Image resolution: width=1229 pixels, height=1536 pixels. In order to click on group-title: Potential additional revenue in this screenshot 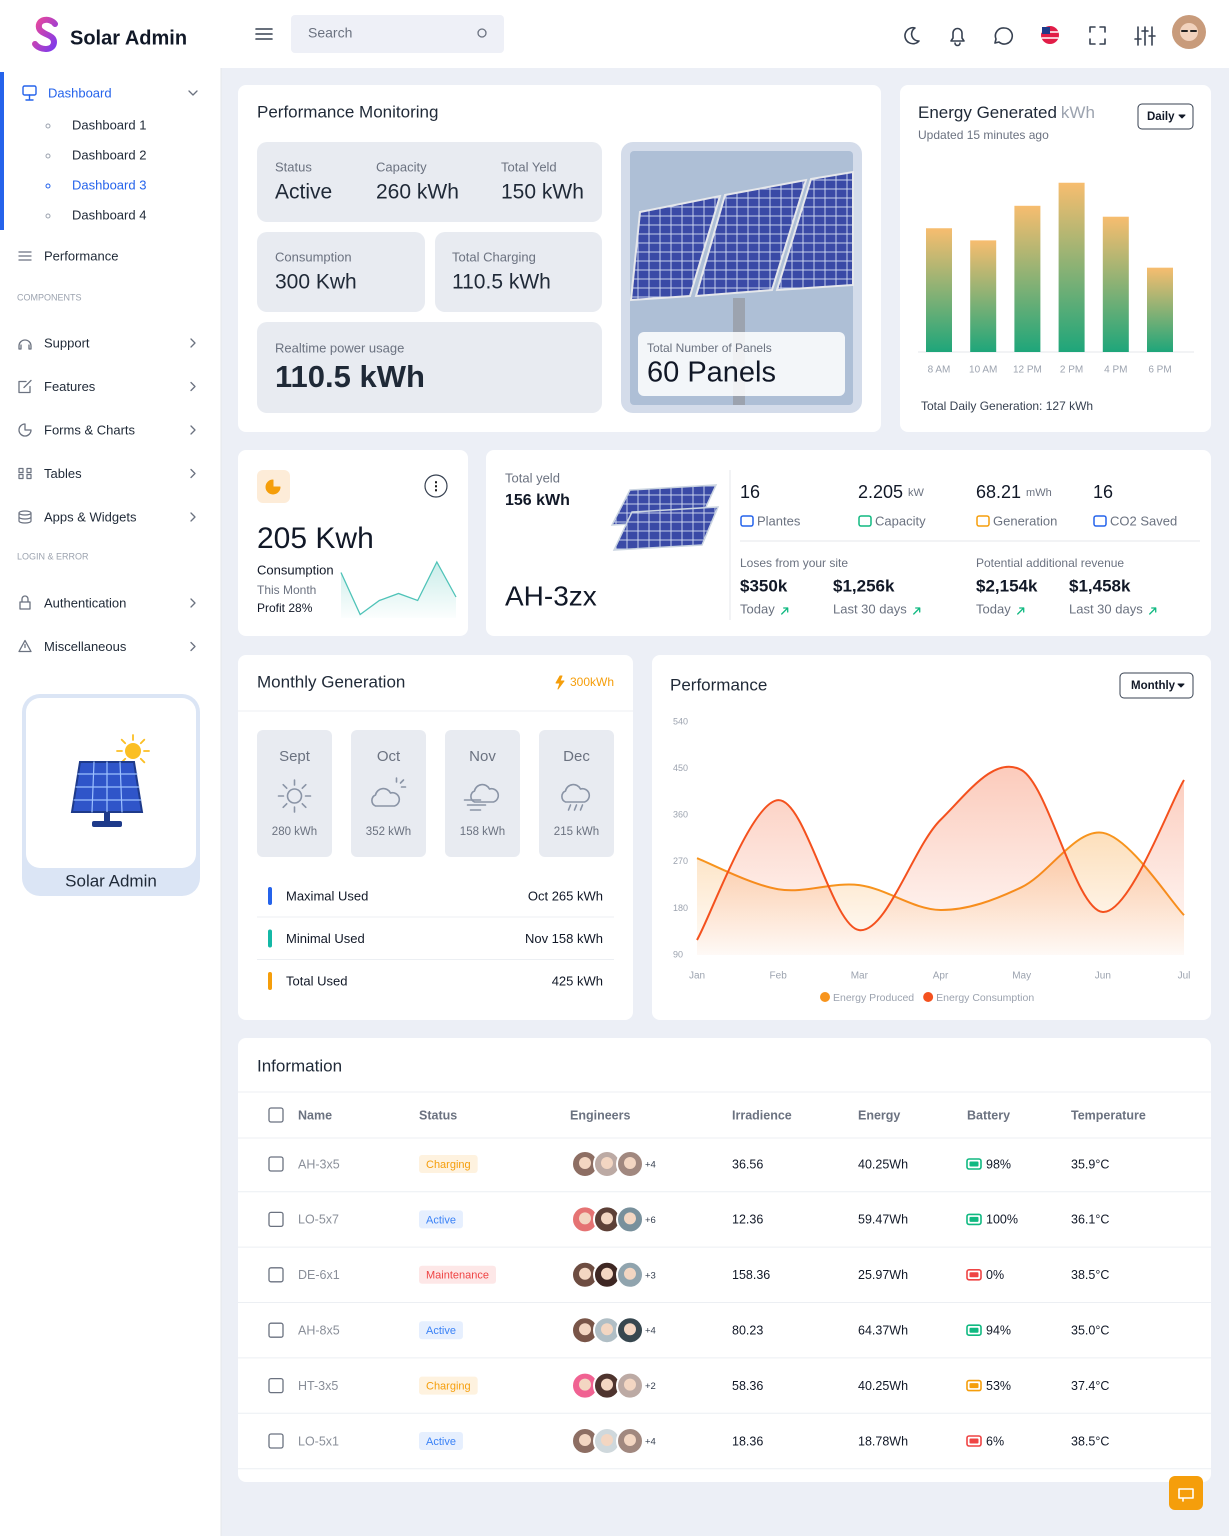, I will do `click(1050, 563)`.